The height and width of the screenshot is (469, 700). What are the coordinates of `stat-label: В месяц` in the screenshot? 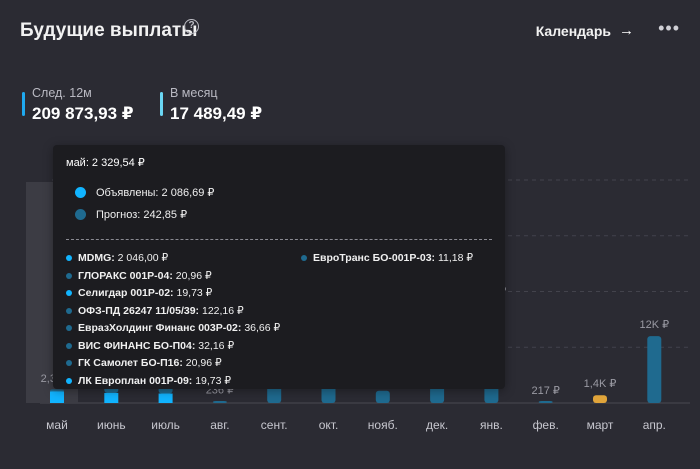 It's located at (194, 93).